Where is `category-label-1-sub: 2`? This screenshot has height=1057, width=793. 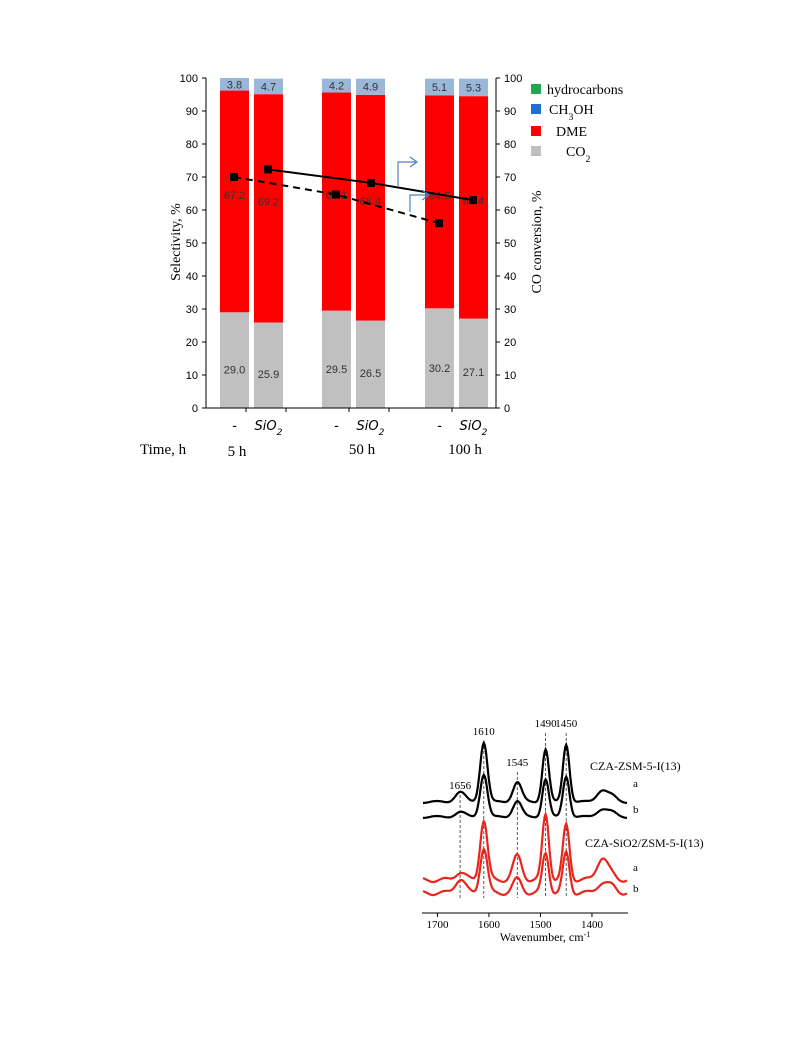 category-label-1-sub: 2 is located at coordinates (280, 433).